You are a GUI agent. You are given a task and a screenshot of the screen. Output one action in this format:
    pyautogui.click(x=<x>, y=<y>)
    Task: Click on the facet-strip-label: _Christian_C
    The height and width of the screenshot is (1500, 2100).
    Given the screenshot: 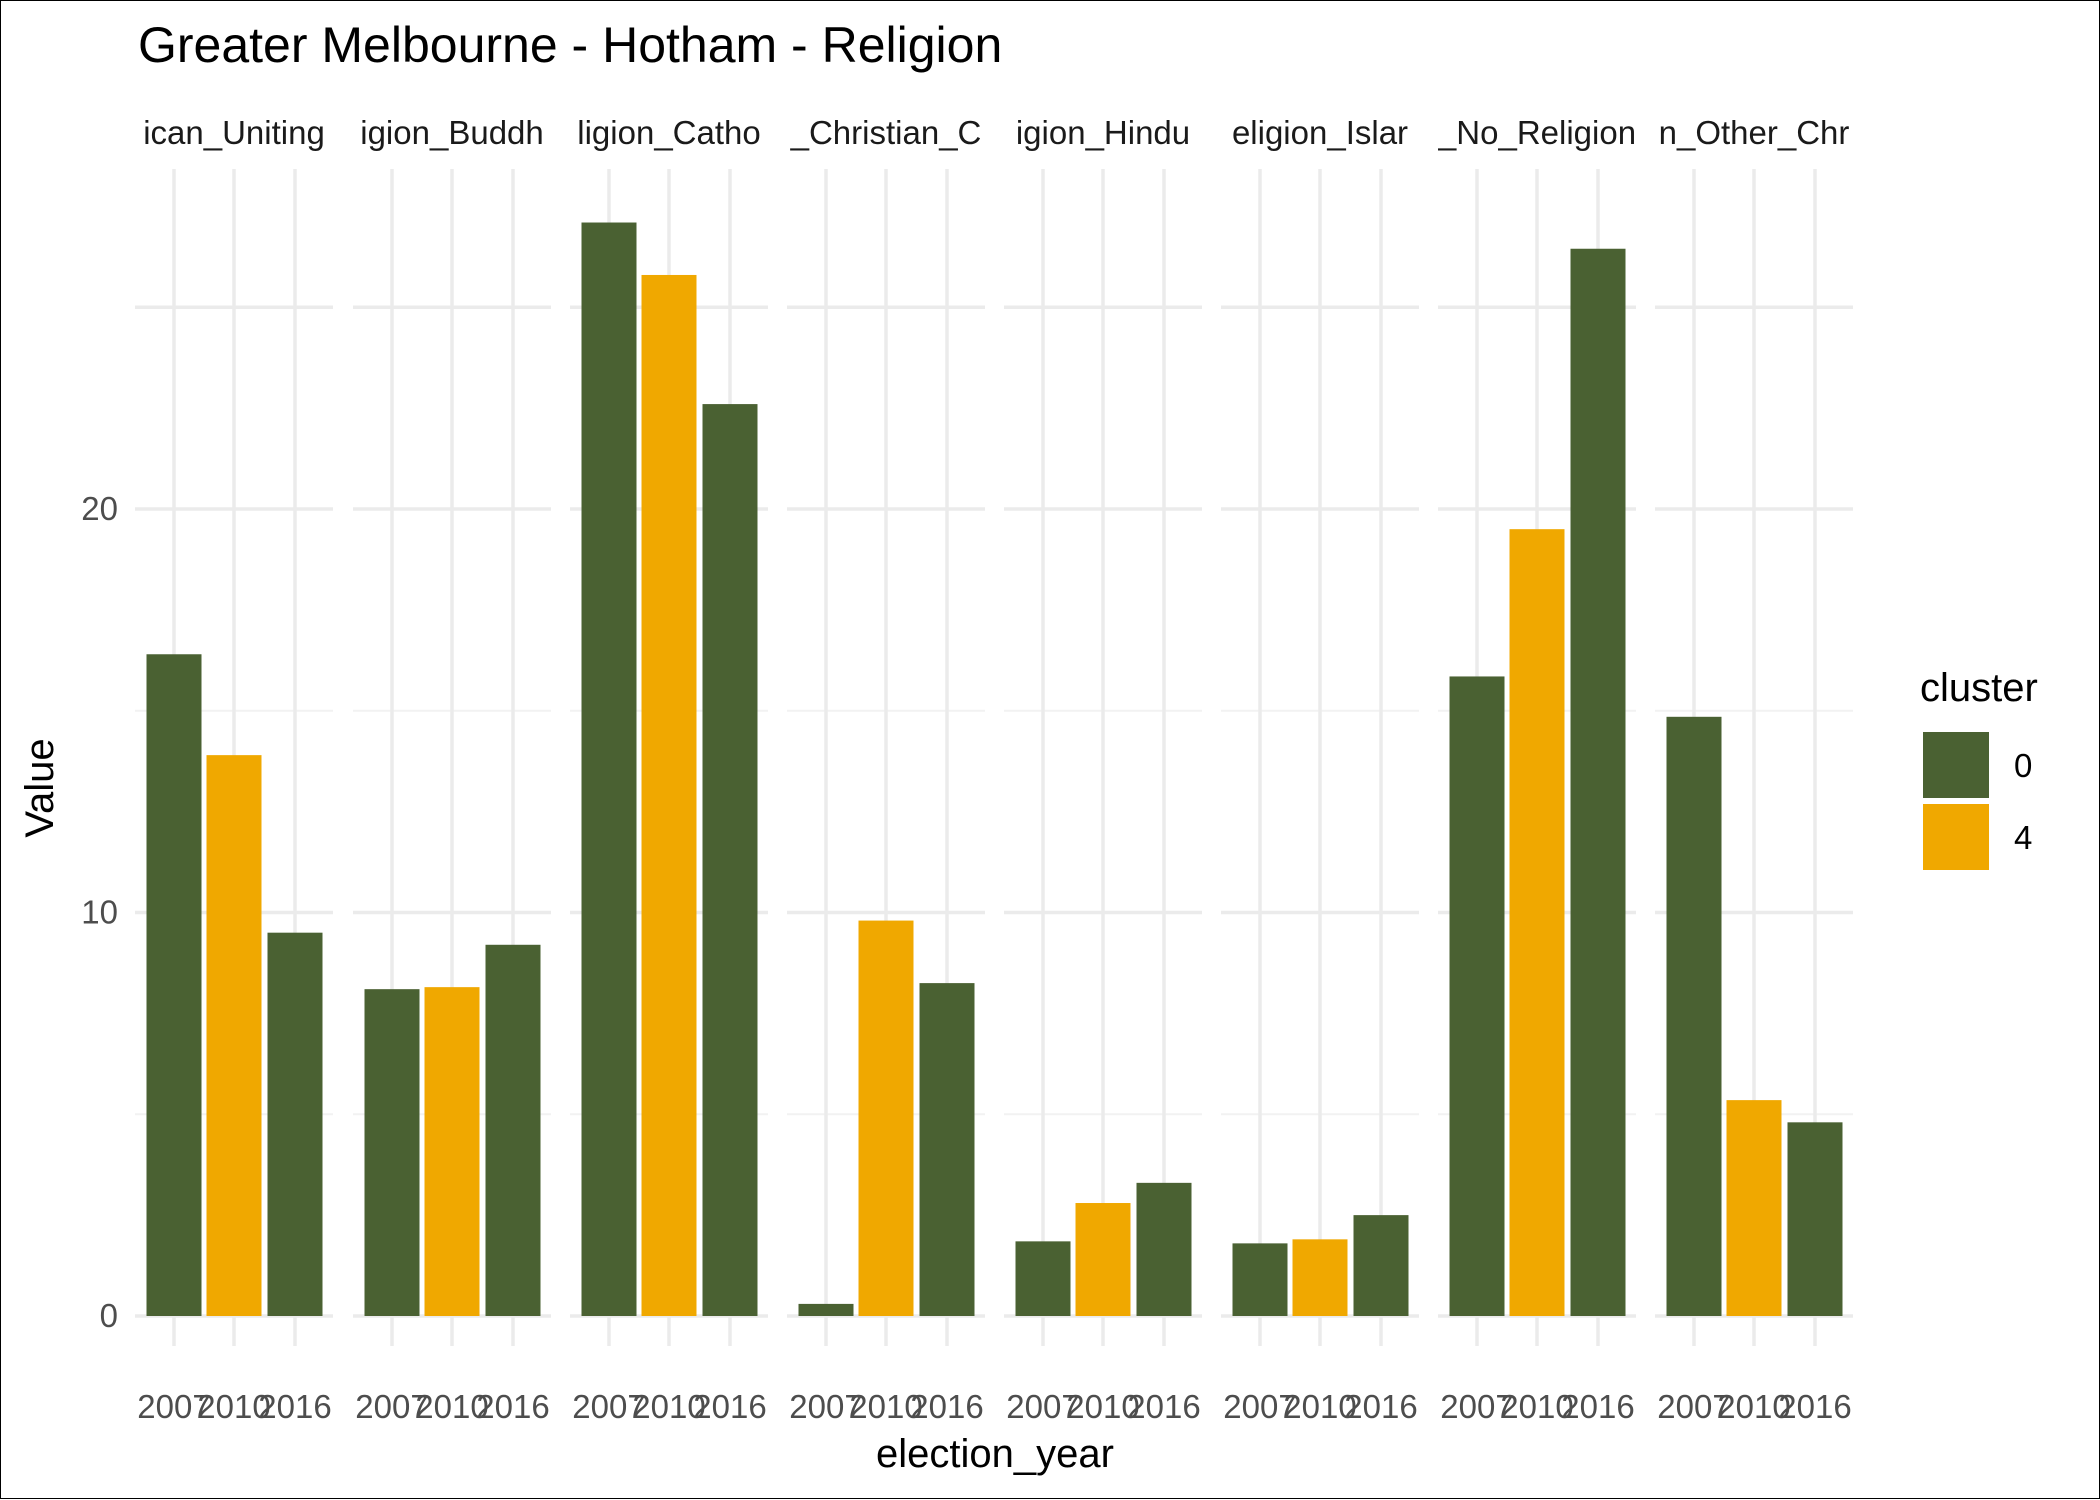 What is the action you would take?
    pyautogui.click(x=886, y=132)
    